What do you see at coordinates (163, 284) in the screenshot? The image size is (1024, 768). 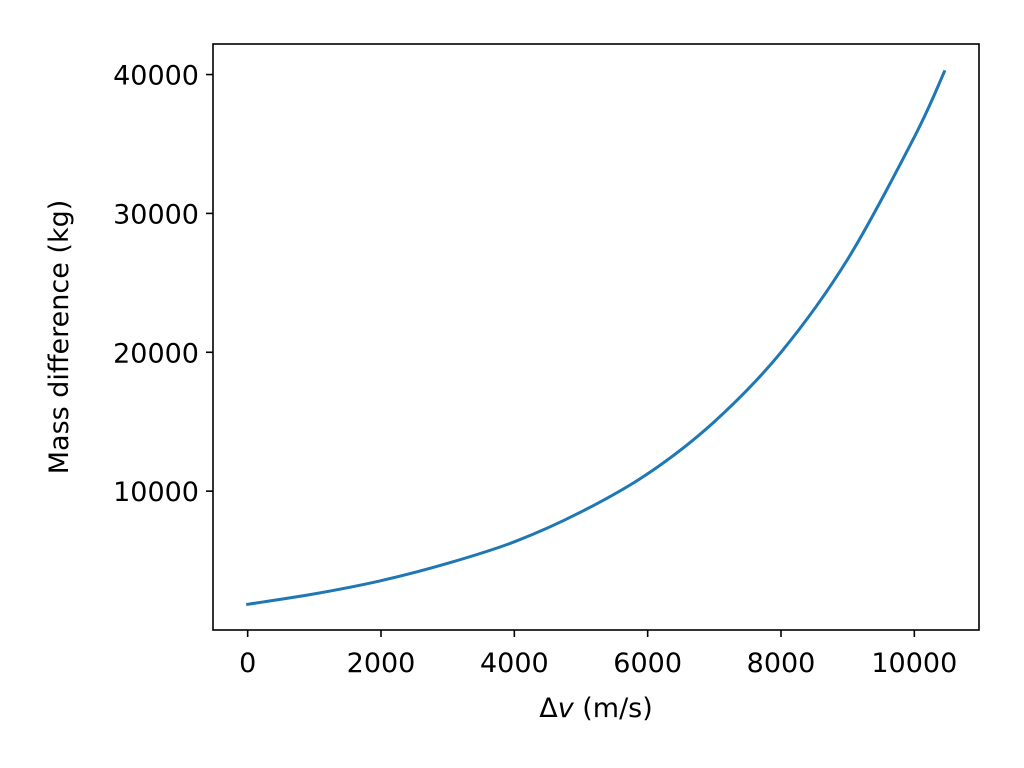 I see `y-axis-ticks: 10000 20000 30000 40000` at bounding box center [163, 284].